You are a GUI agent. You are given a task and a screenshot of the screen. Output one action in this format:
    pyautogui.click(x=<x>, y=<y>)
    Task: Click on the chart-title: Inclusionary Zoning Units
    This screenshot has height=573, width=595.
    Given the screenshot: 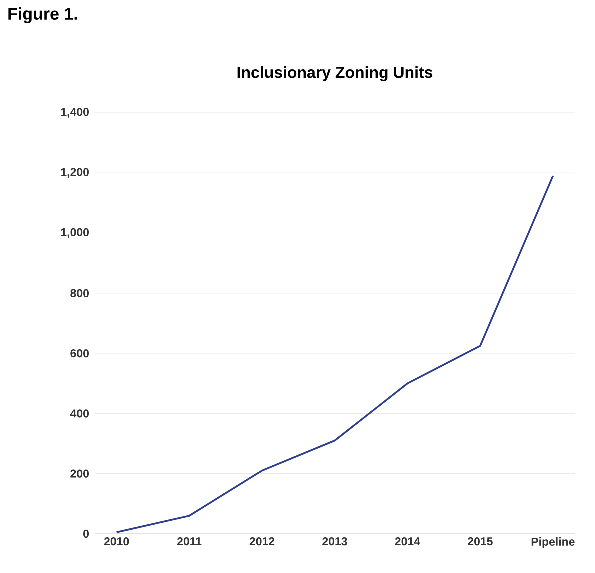 What is the action you would take?
    pyautogui.click(x=335, y=74)
    